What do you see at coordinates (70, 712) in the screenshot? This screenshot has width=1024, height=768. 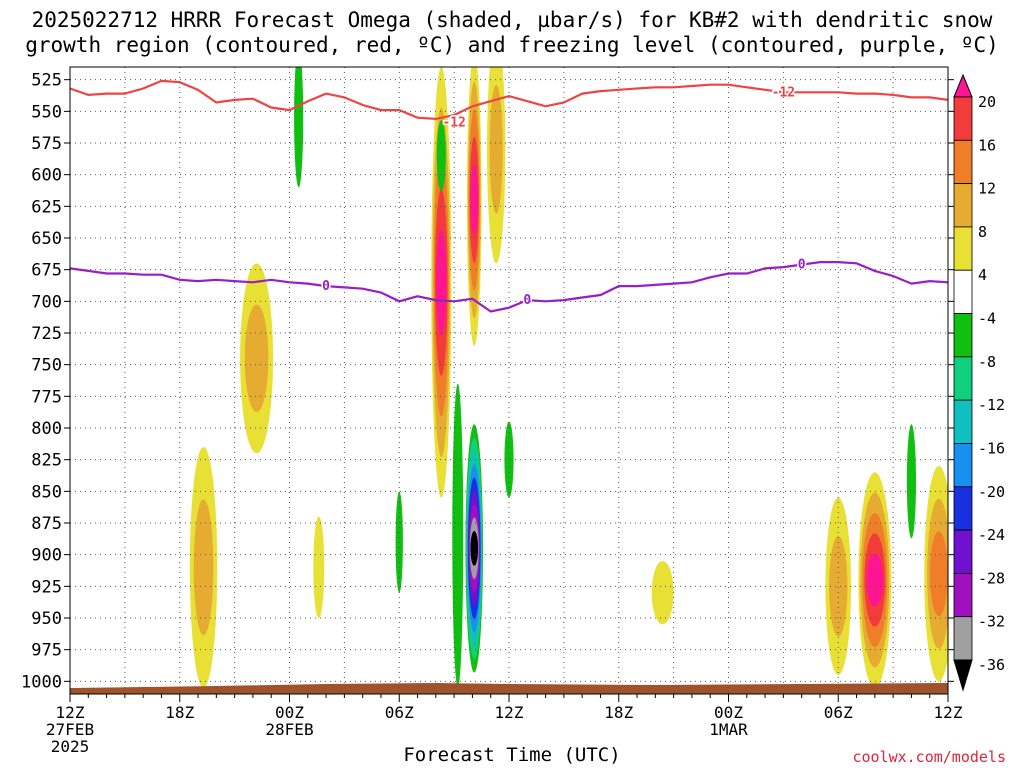 I see `x-tick-label-0-0: 12Z` at bounding box center [70, 712].